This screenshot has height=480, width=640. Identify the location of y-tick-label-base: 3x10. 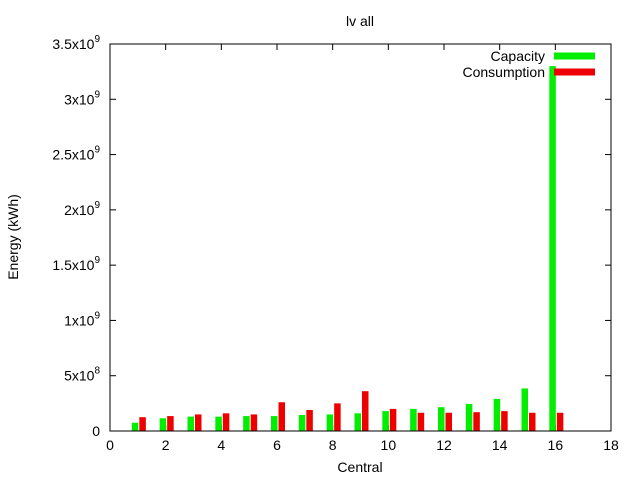
(79, 99).